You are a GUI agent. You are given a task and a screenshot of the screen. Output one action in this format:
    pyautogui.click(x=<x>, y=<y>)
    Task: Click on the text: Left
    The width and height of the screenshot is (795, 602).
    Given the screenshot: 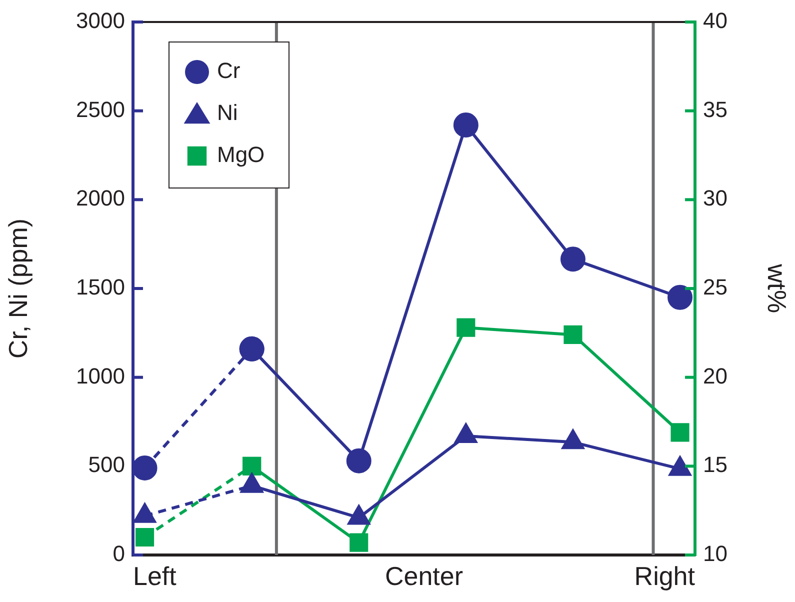 What is the action you would take?
    pyautogui.click(x=155, y=576)
    